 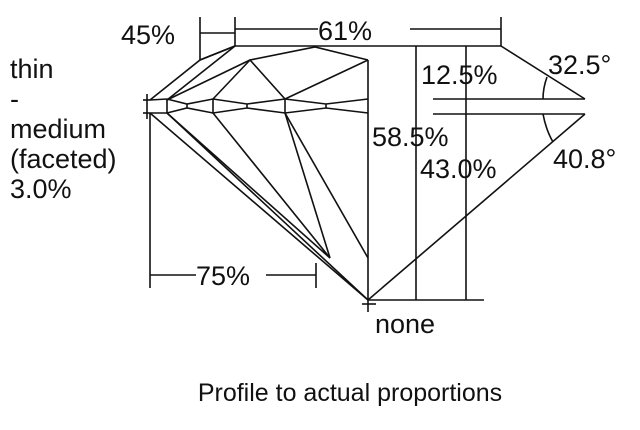 I want to click on pavilion-angle-label: 40.8°, so click(x=584, y=159).